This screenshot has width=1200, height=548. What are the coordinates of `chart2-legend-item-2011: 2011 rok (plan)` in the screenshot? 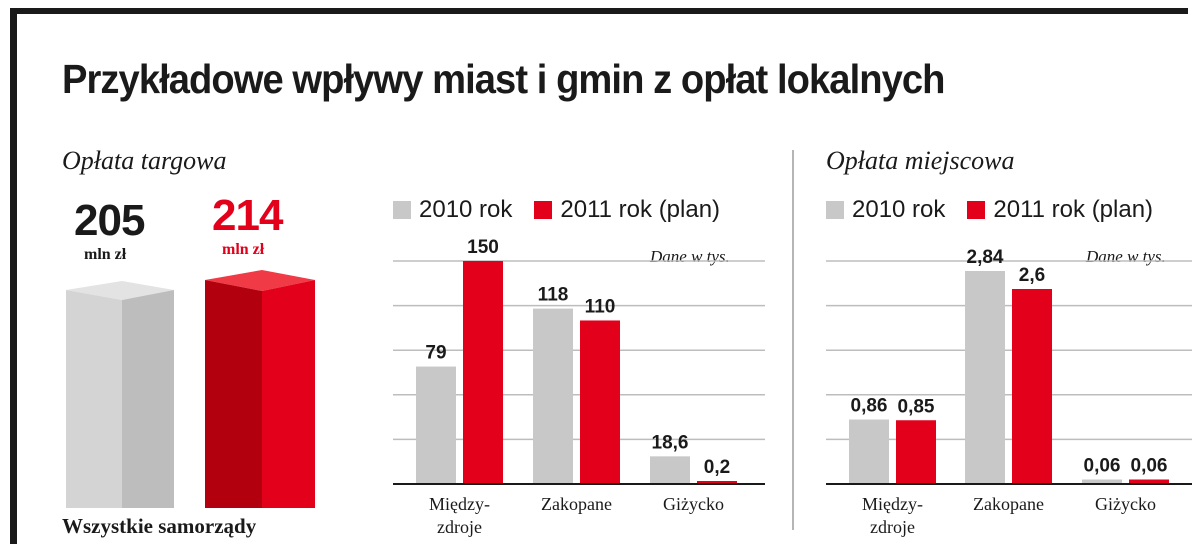 It's located at (1060, 210).